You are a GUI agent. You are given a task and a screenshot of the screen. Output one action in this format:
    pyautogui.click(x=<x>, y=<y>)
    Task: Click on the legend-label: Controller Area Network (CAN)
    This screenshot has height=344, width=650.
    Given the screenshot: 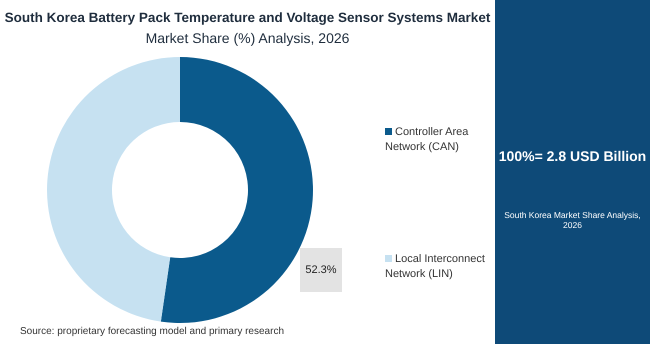 What is the action you would take?
    pyautogui.click(x=427, y=140)
    